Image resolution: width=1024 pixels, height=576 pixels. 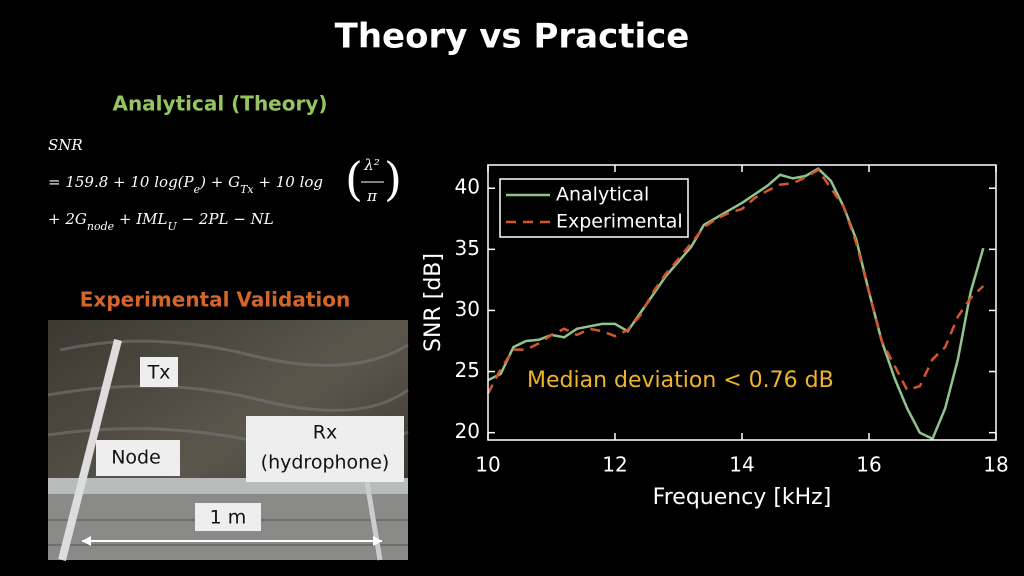 What do you see at coordinates (121, 182) in the screenshot?
I see `equation-term: = 159.8 + 10 log(P` at bounding box center [121, 182].